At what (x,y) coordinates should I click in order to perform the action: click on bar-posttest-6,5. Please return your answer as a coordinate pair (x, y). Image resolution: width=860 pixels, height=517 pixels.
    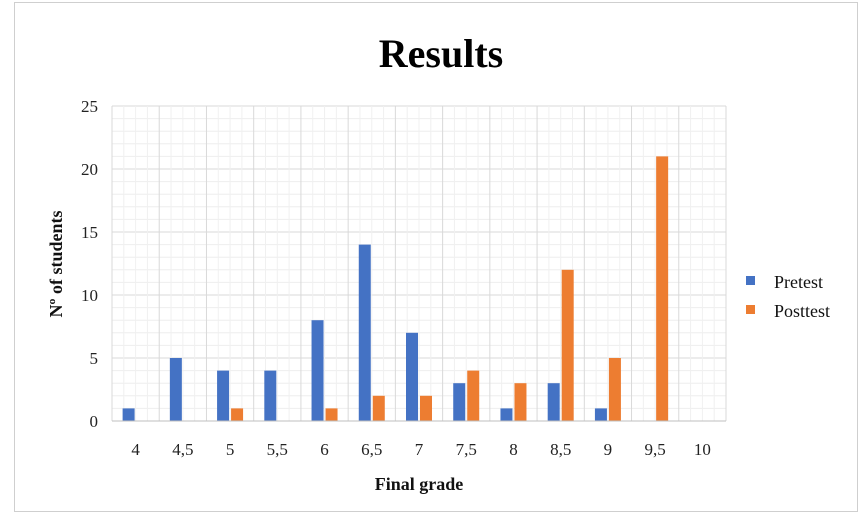
    Looking at the image, I should click on (378, 408).